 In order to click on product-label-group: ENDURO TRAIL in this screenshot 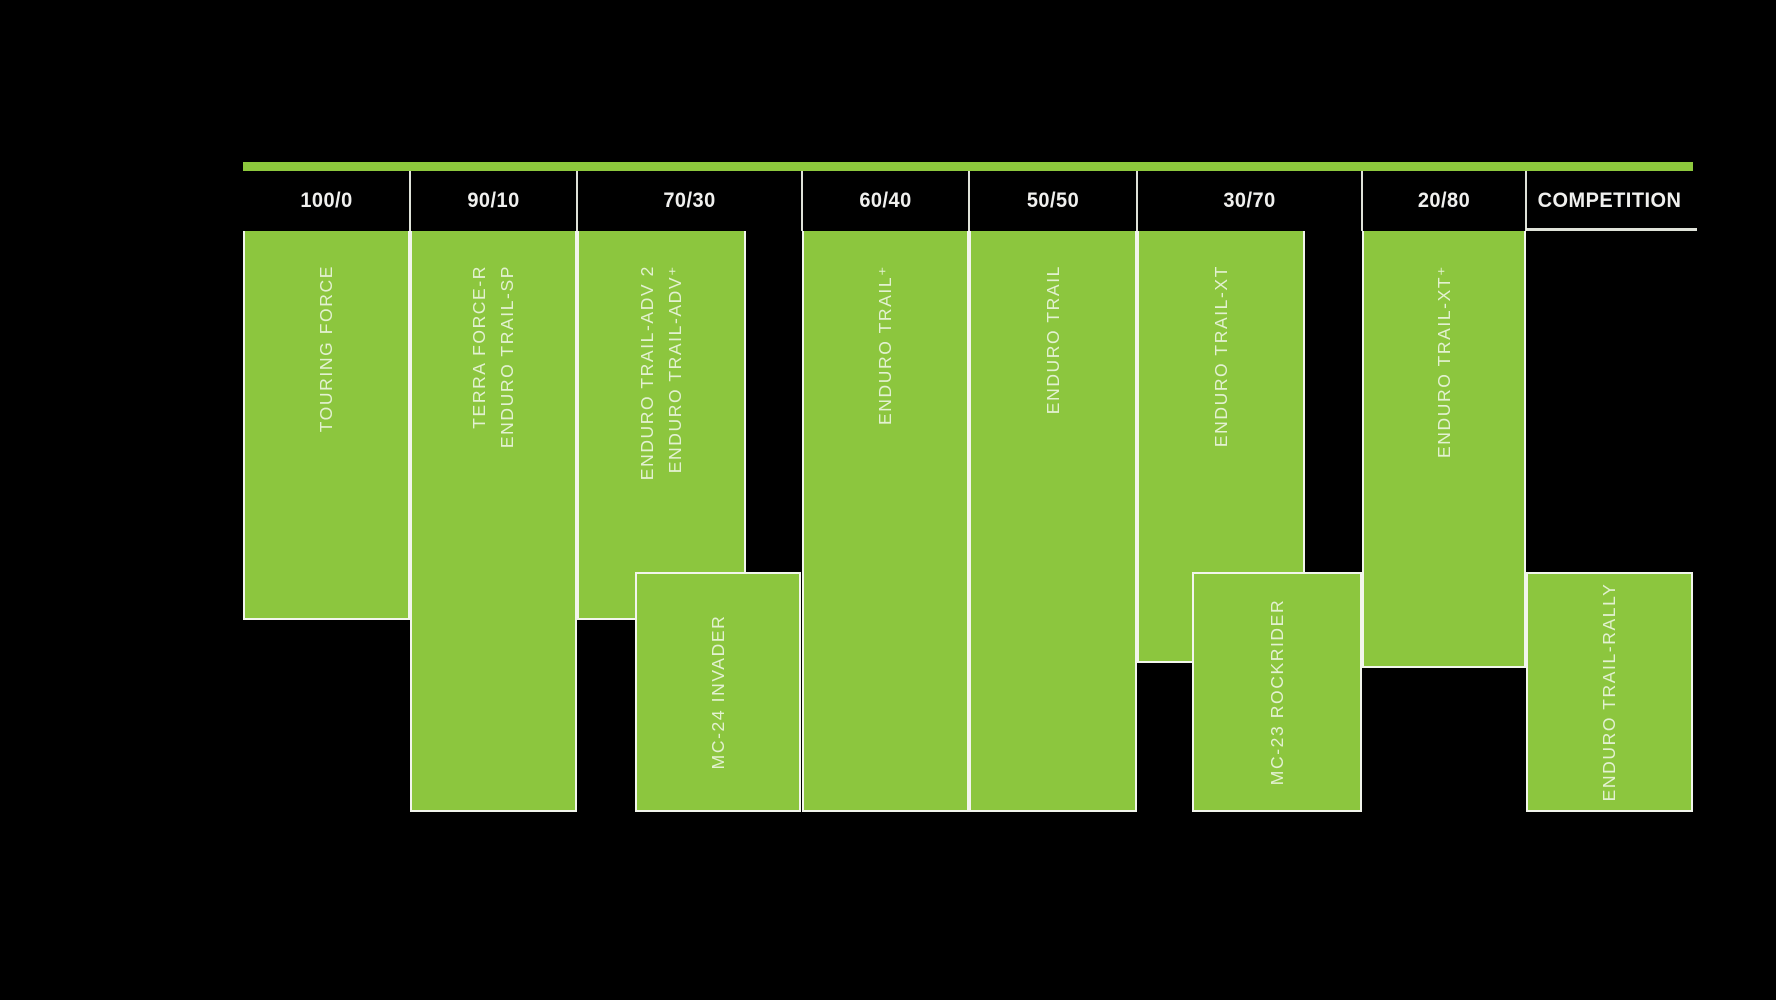, I will do `click(1053, 339)`.